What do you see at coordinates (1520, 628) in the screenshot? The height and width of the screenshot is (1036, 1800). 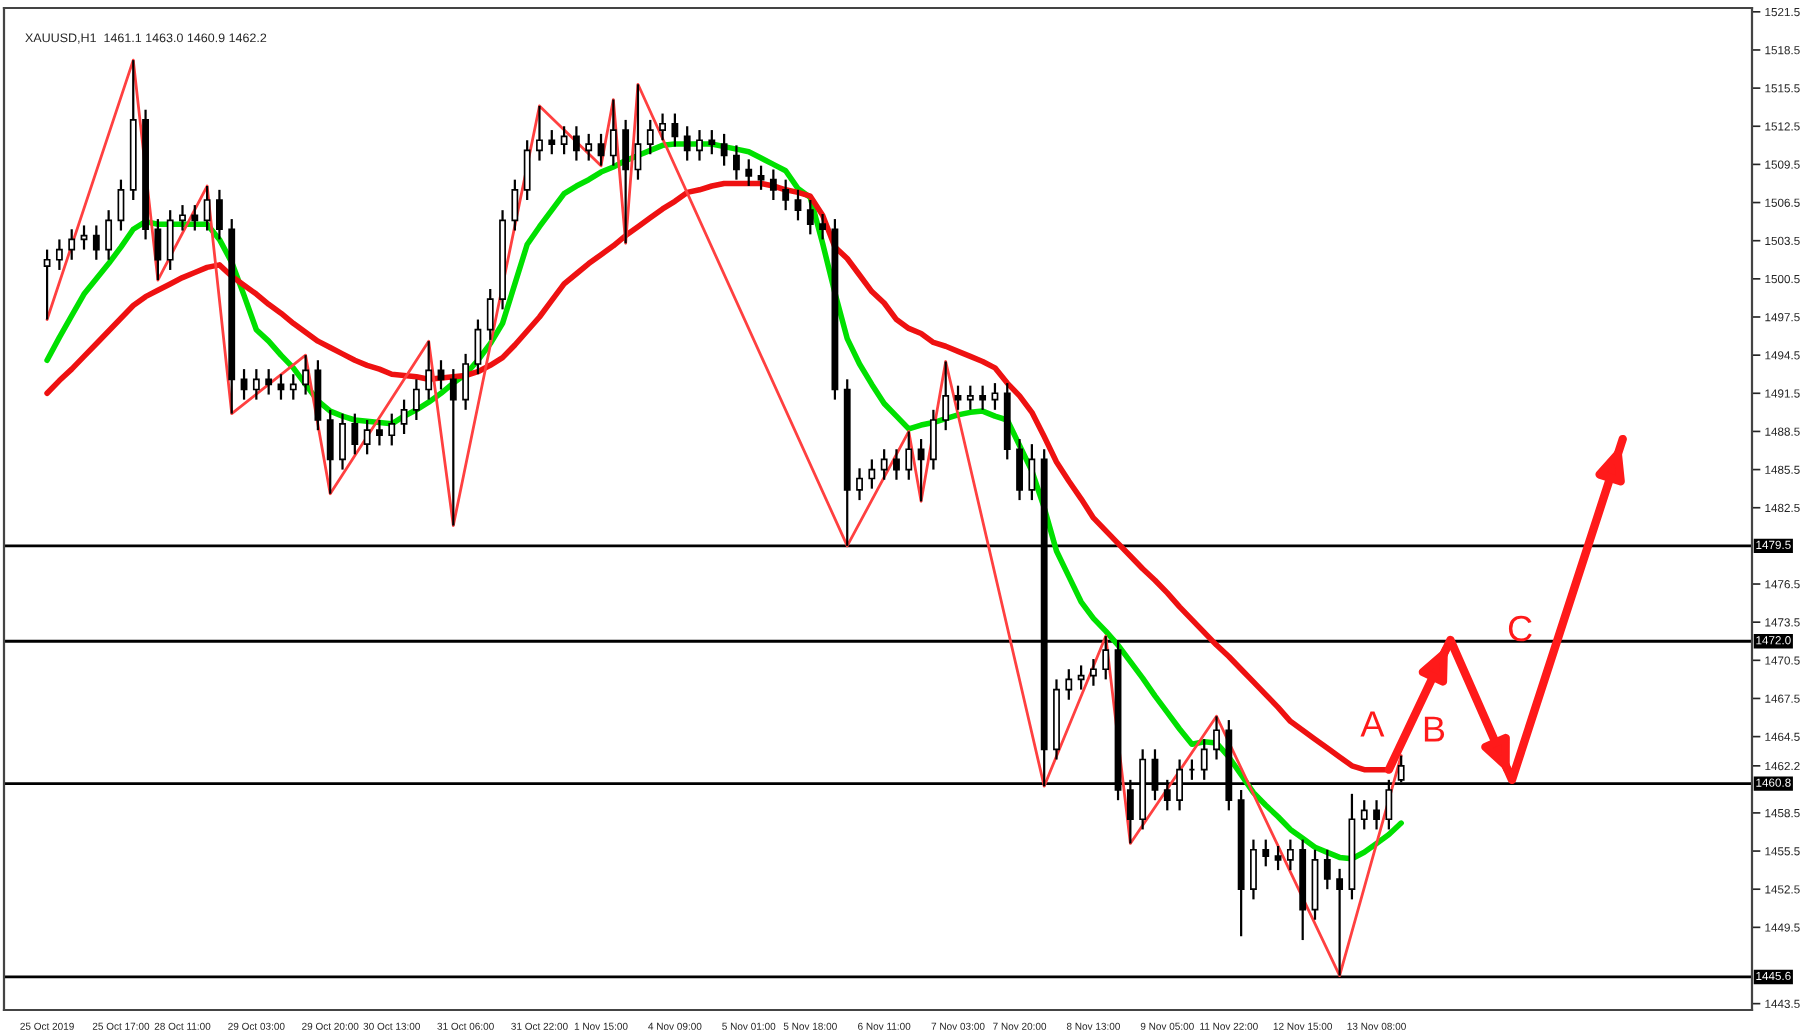 I see `annotation: C` at bounding box center [1520, 628].